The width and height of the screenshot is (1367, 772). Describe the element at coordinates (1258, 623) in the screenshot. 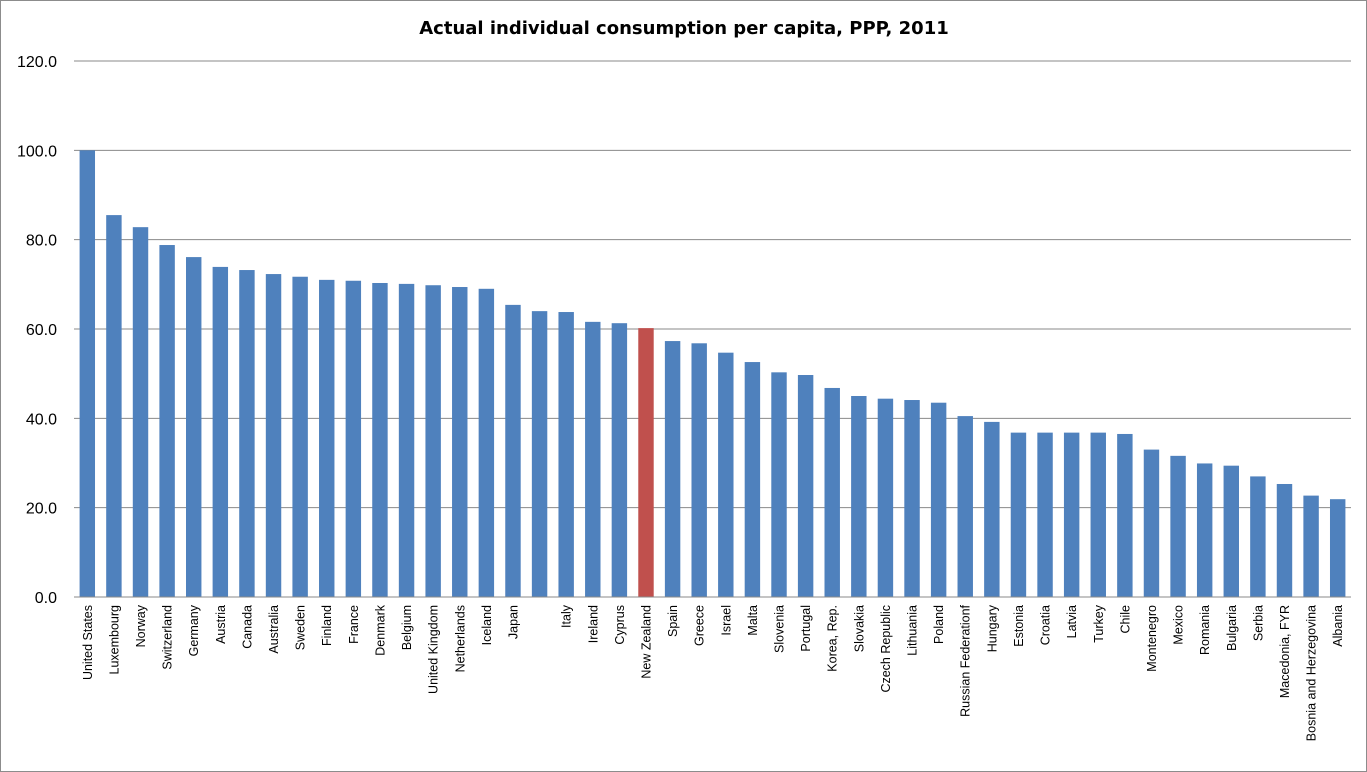

I see `x-tick-label: Serbia` at that location.